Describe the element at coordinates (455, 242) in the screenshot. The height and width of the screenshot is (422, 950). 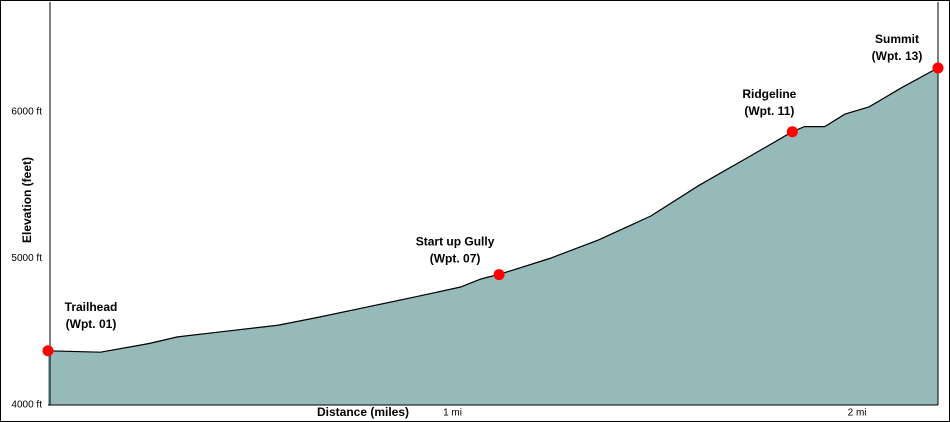
I see `waypoint-name: Start up Gully` at that location.